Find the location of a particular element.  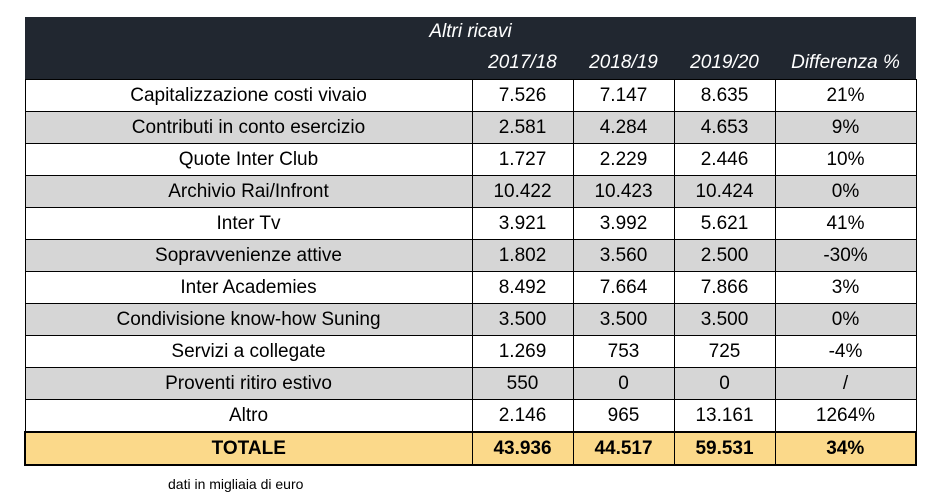

value-cell: 13.161 is located at coordinates (724, 416).